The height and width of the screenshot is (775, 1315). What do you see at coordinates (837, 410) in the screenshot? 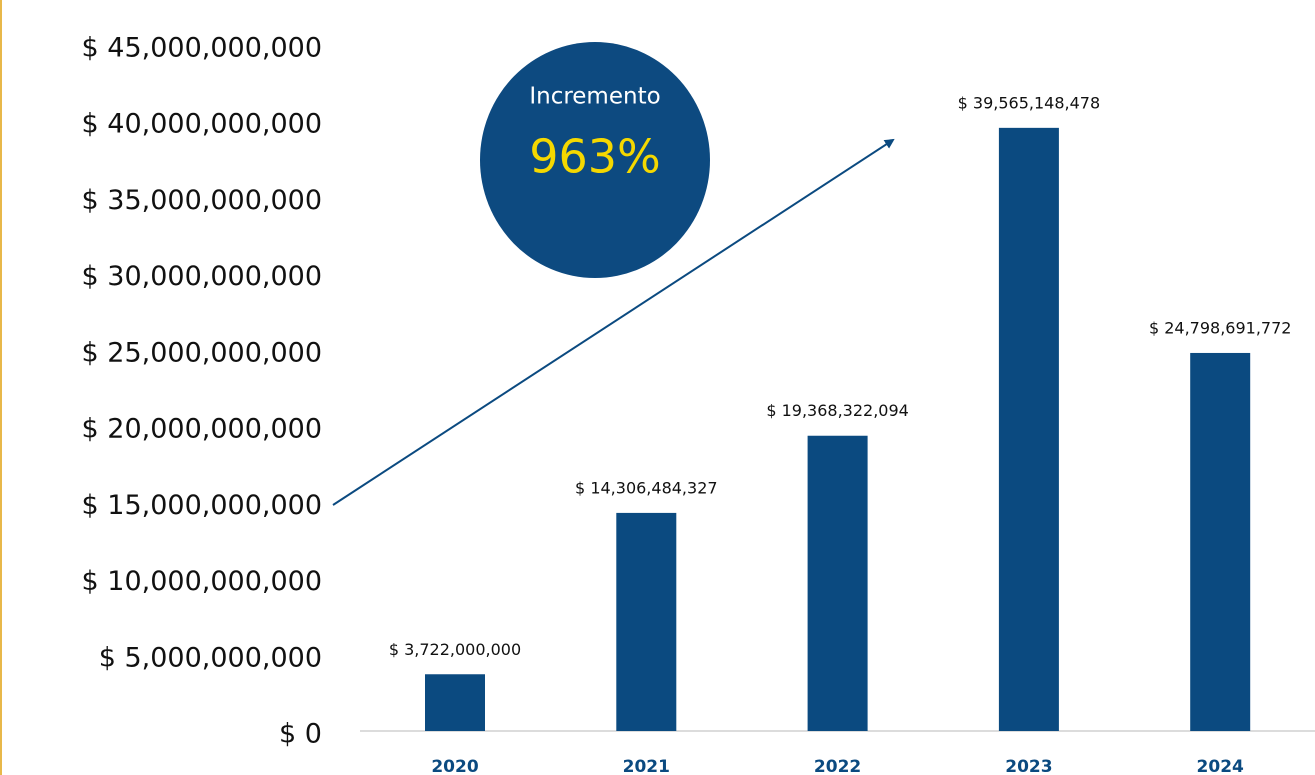
I see `value-label: $ 19,368,322,094` at bounding box center [837, 410].